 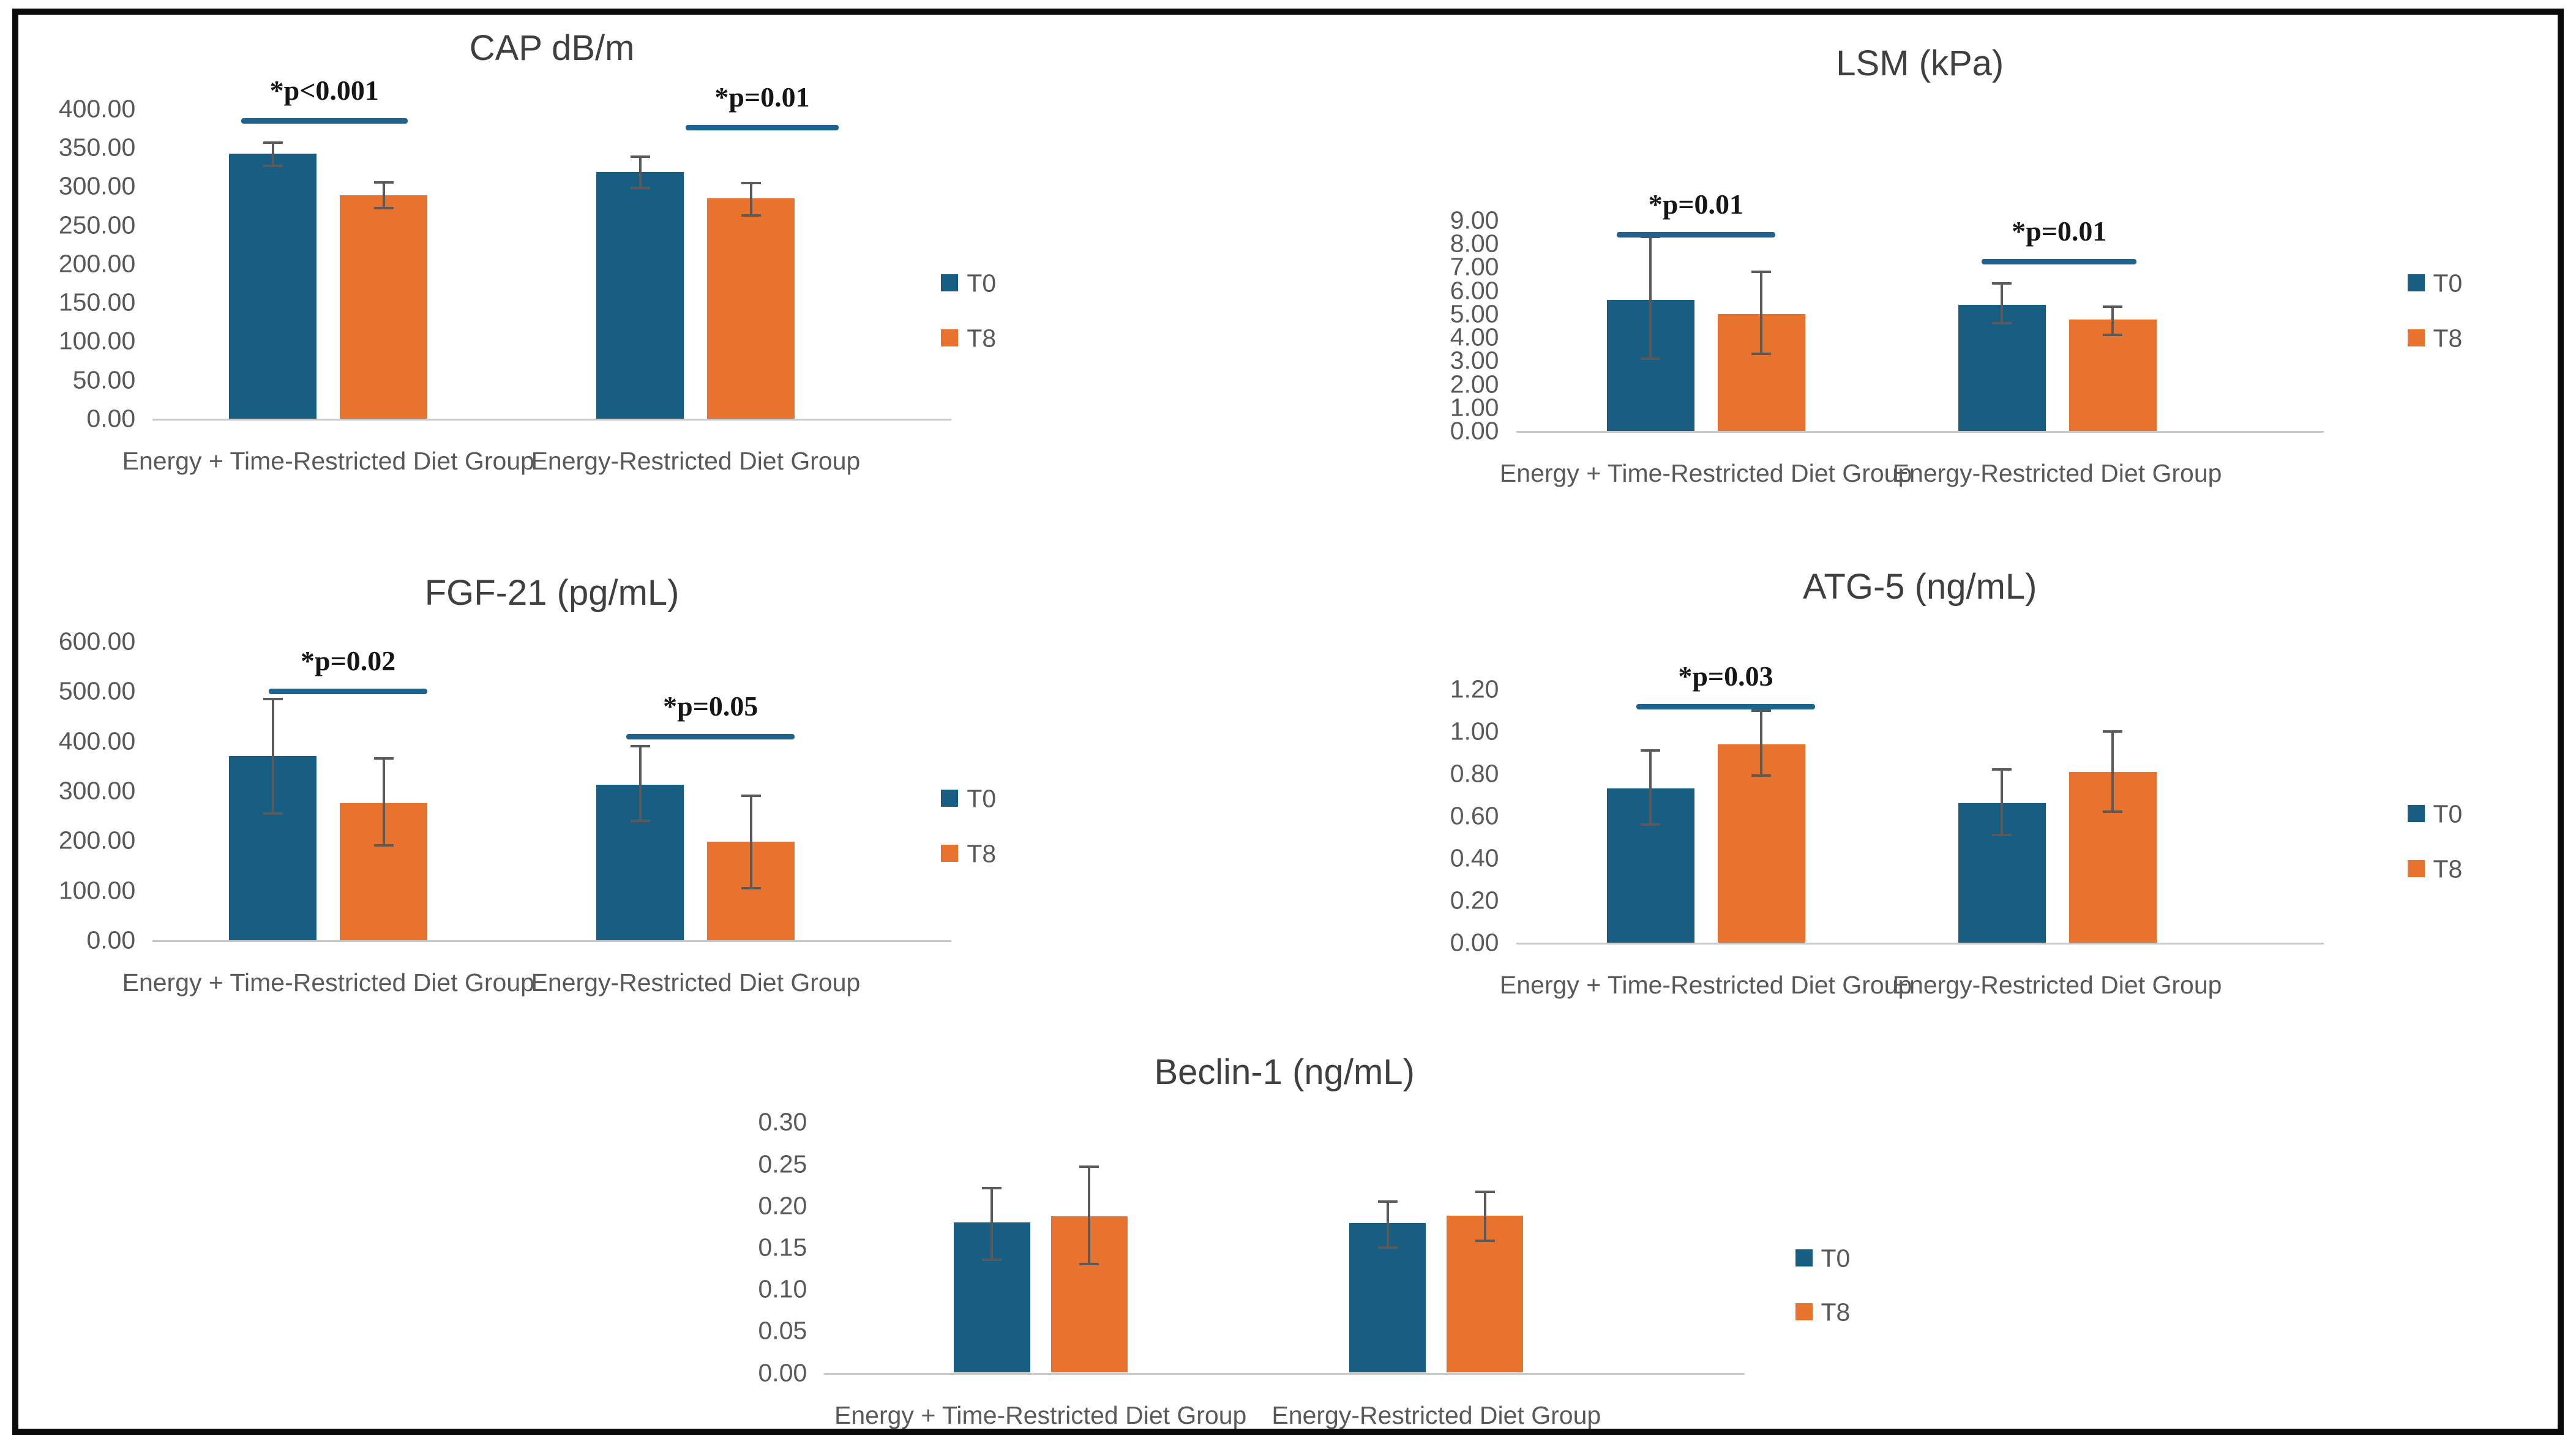 I want to click on chart-title-cap: CAP dB/m, so click(x=552, y=48).